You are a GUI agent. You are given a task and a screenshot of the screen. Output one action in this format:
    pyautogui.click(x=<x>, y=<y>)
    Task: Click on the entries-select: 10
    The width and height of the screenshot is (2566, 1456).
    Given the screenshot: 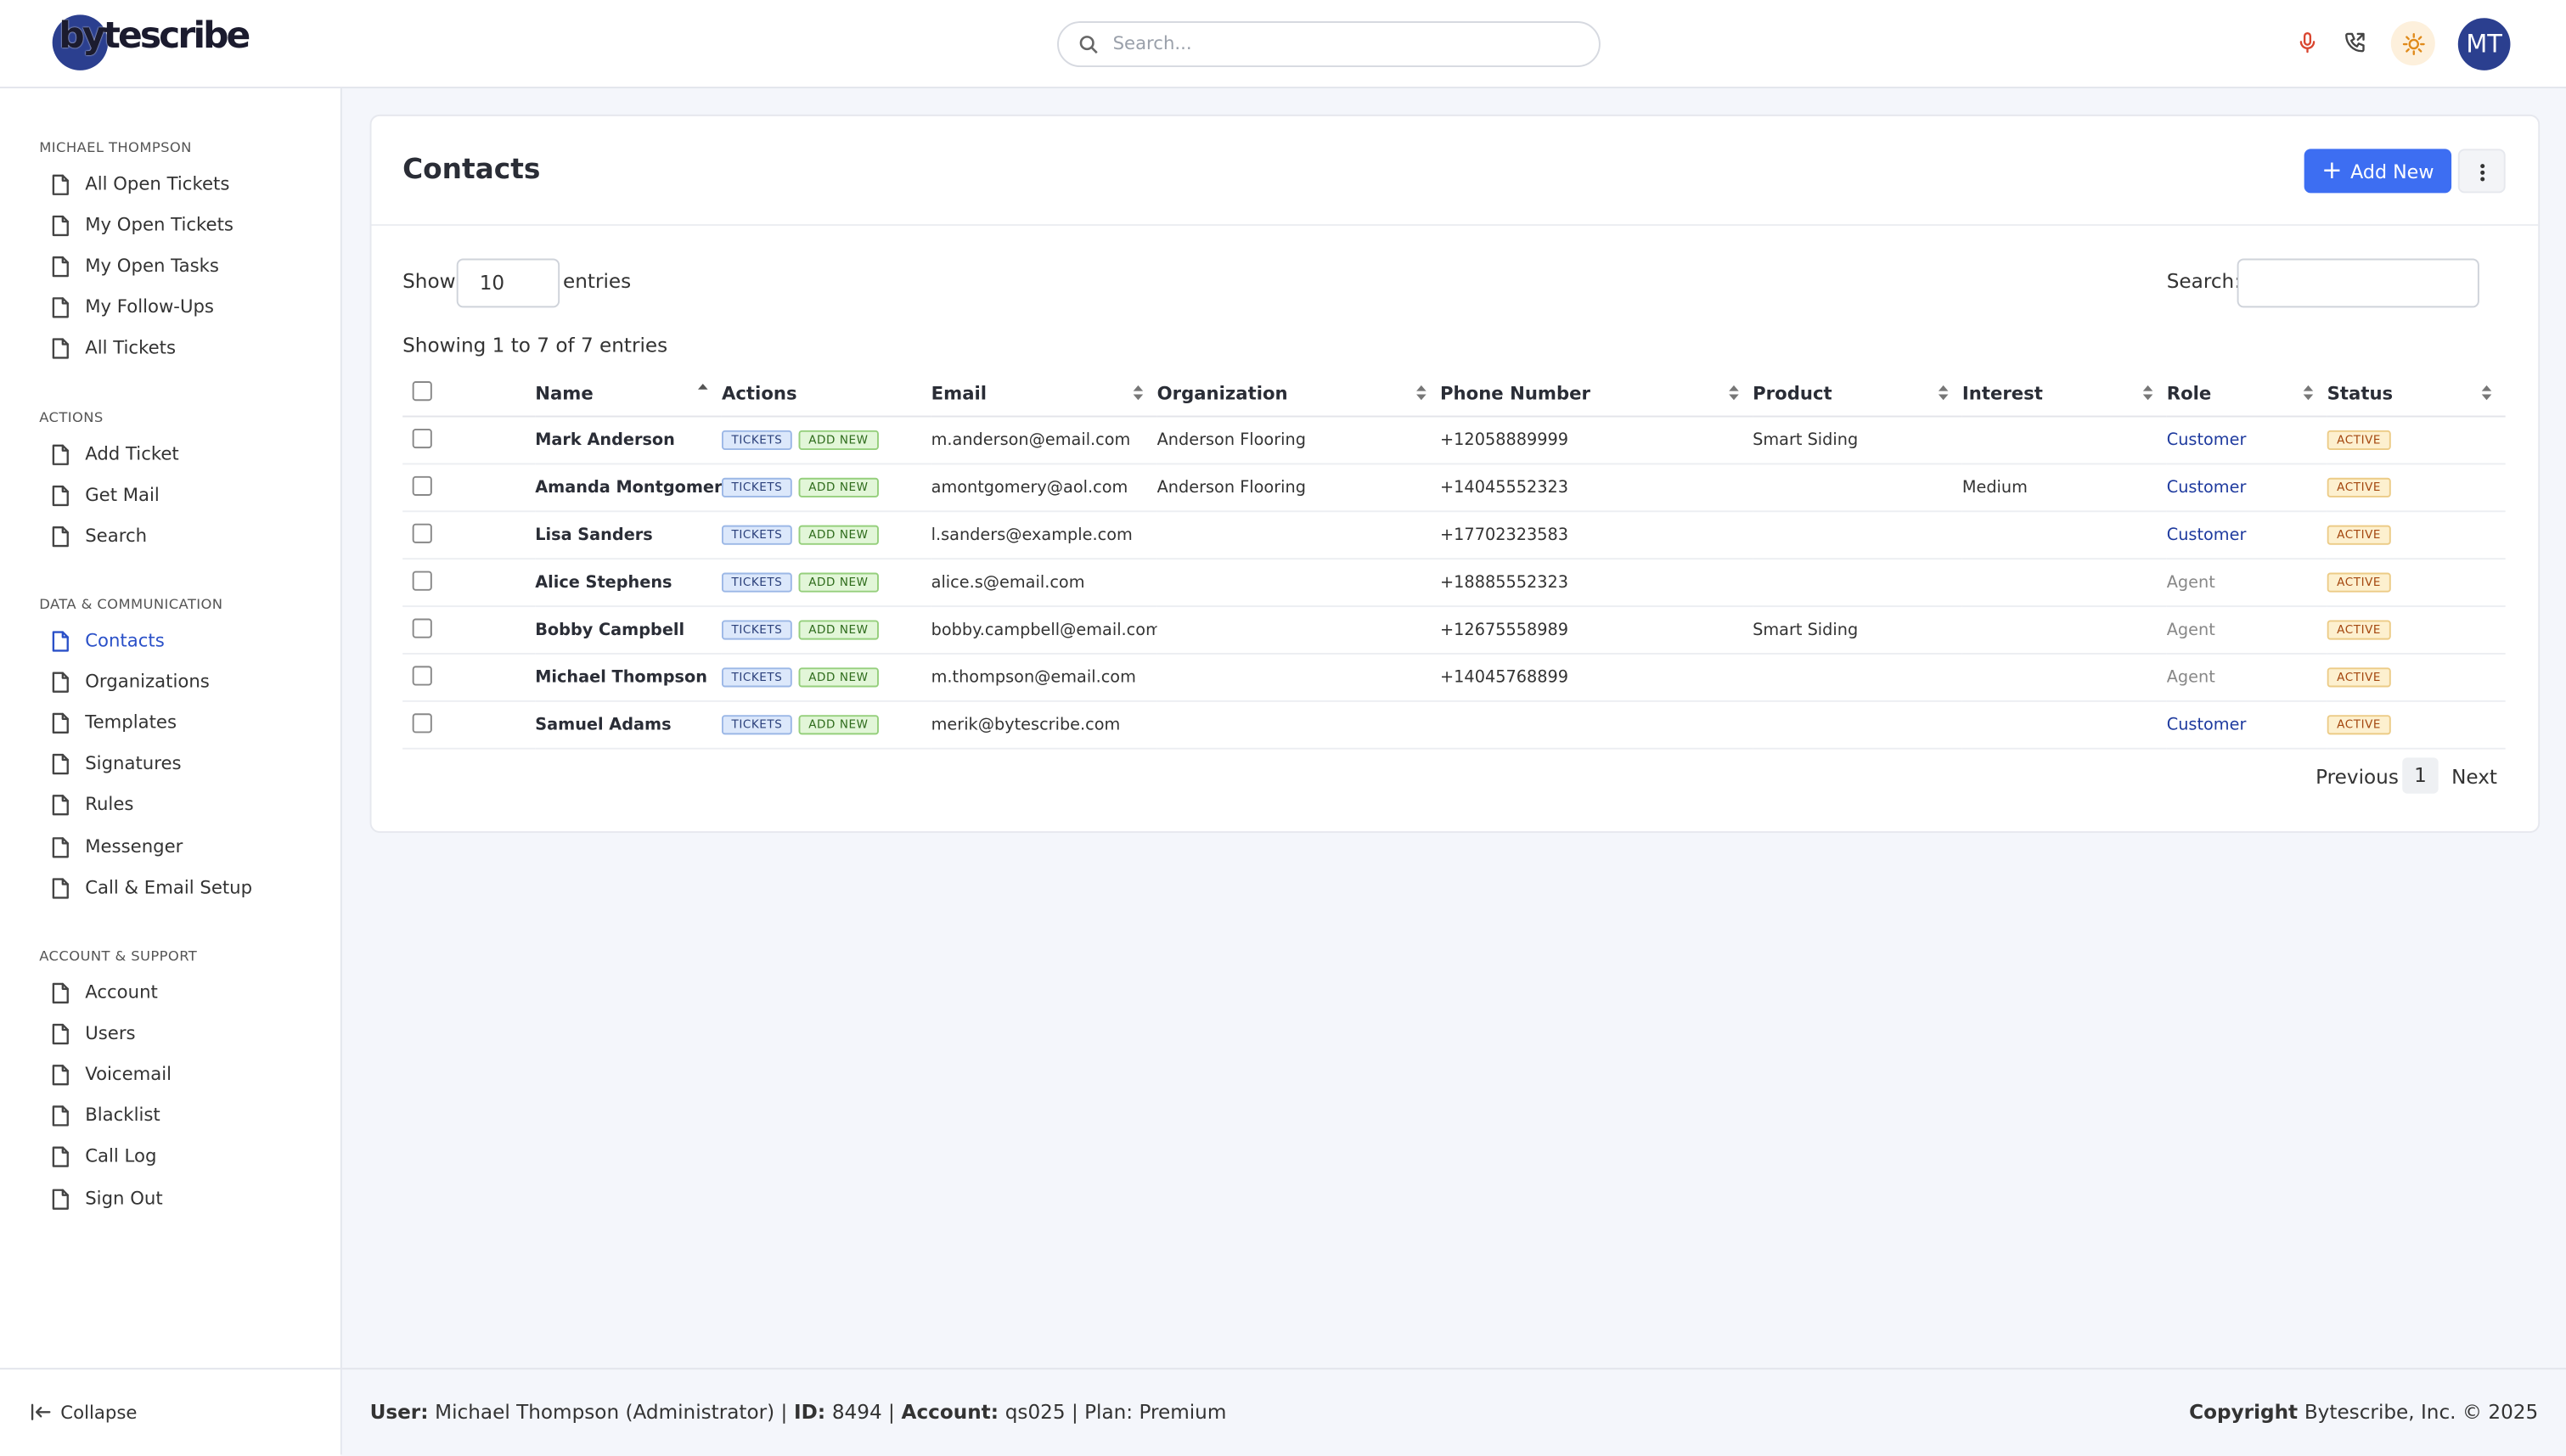 What is the action you would take?
    pyautogui.click(x=508, y=283)
    